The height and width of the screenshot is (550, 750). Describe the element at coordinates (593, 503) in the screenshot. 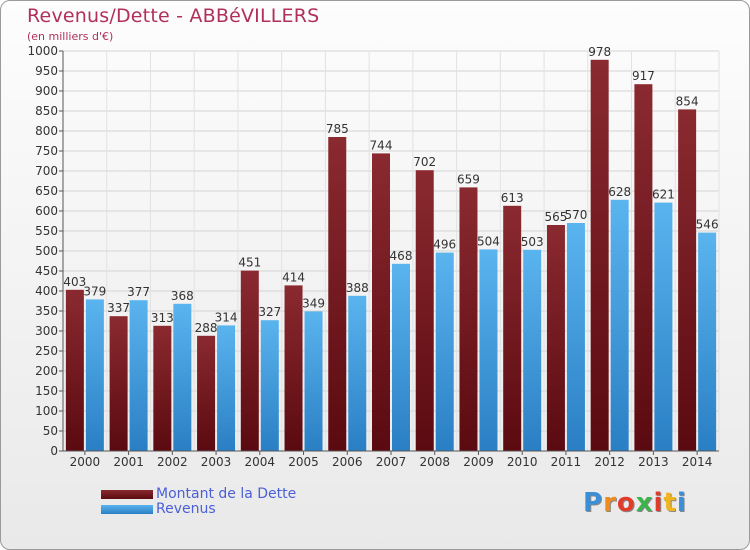

I see `logo-letter: P` at that location.